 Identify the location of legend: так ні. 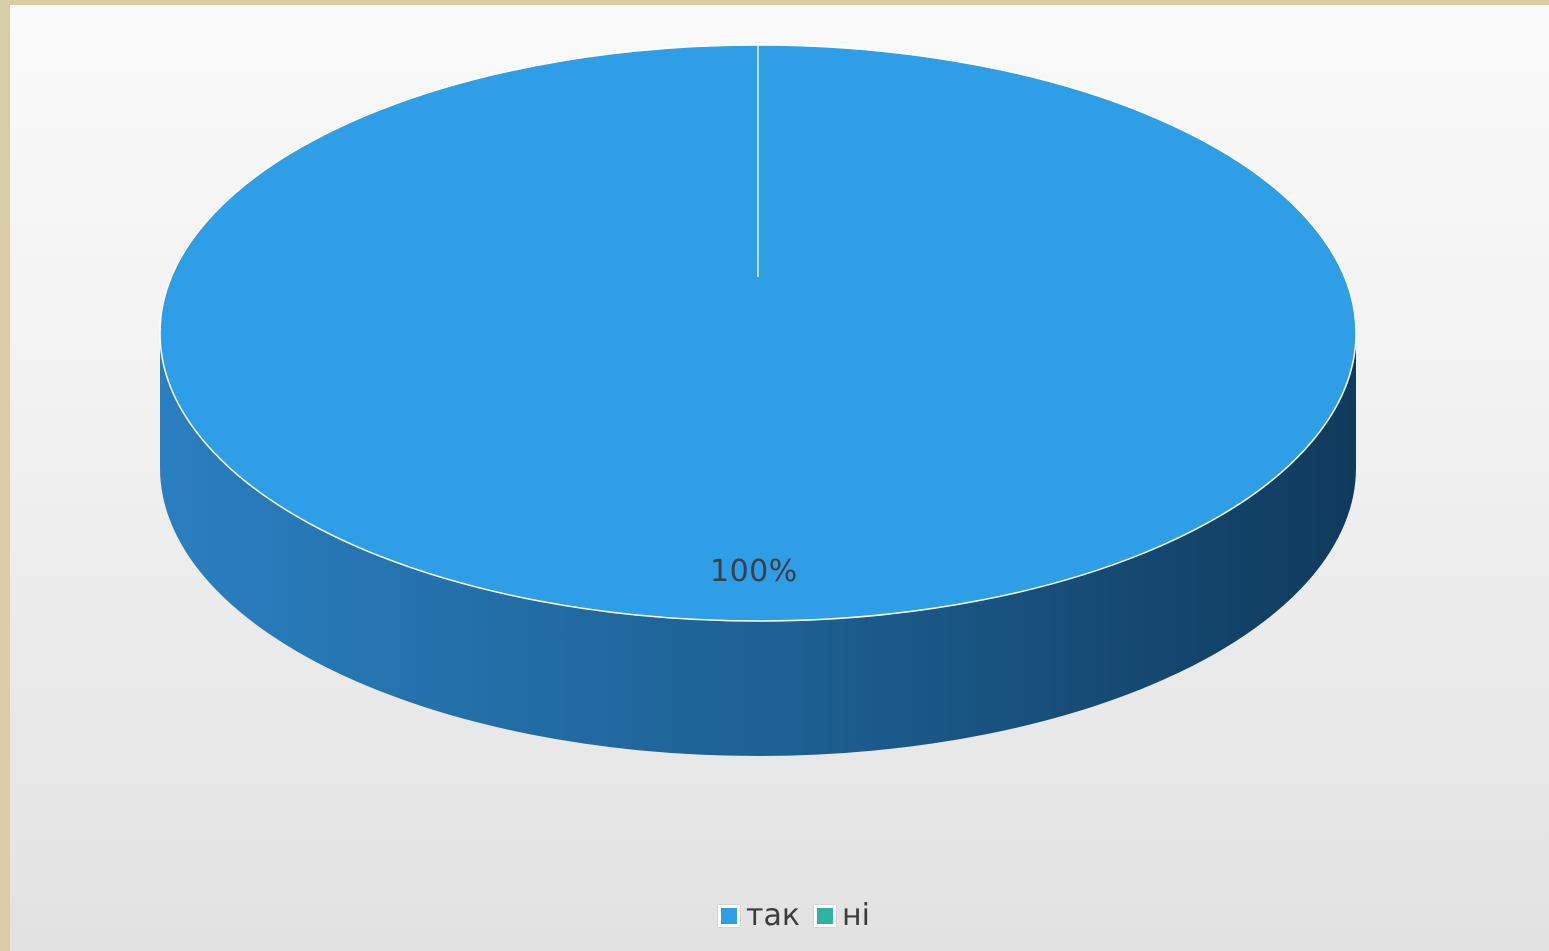
(794, 915).